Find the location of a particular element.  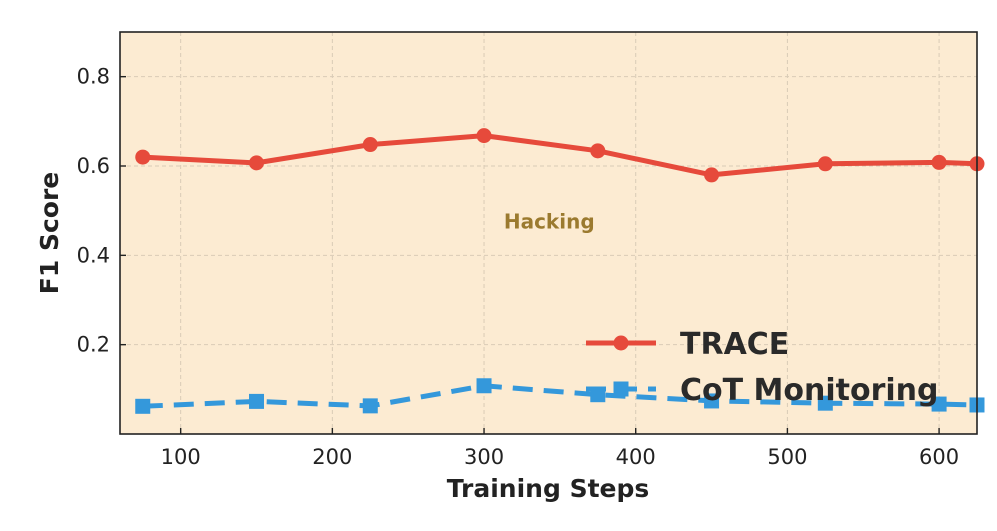

hacking-annotation: Hacking is located at coordinates (549, 222).